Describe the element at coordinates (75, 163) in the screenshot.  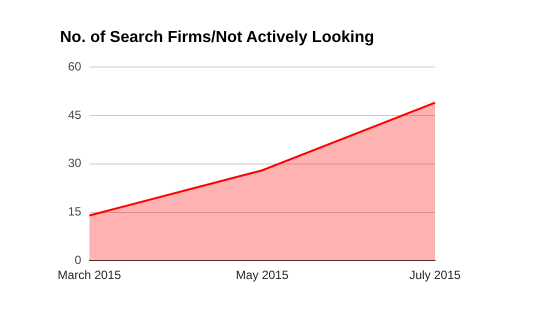
I see `y-tick-label: 30` at that location.